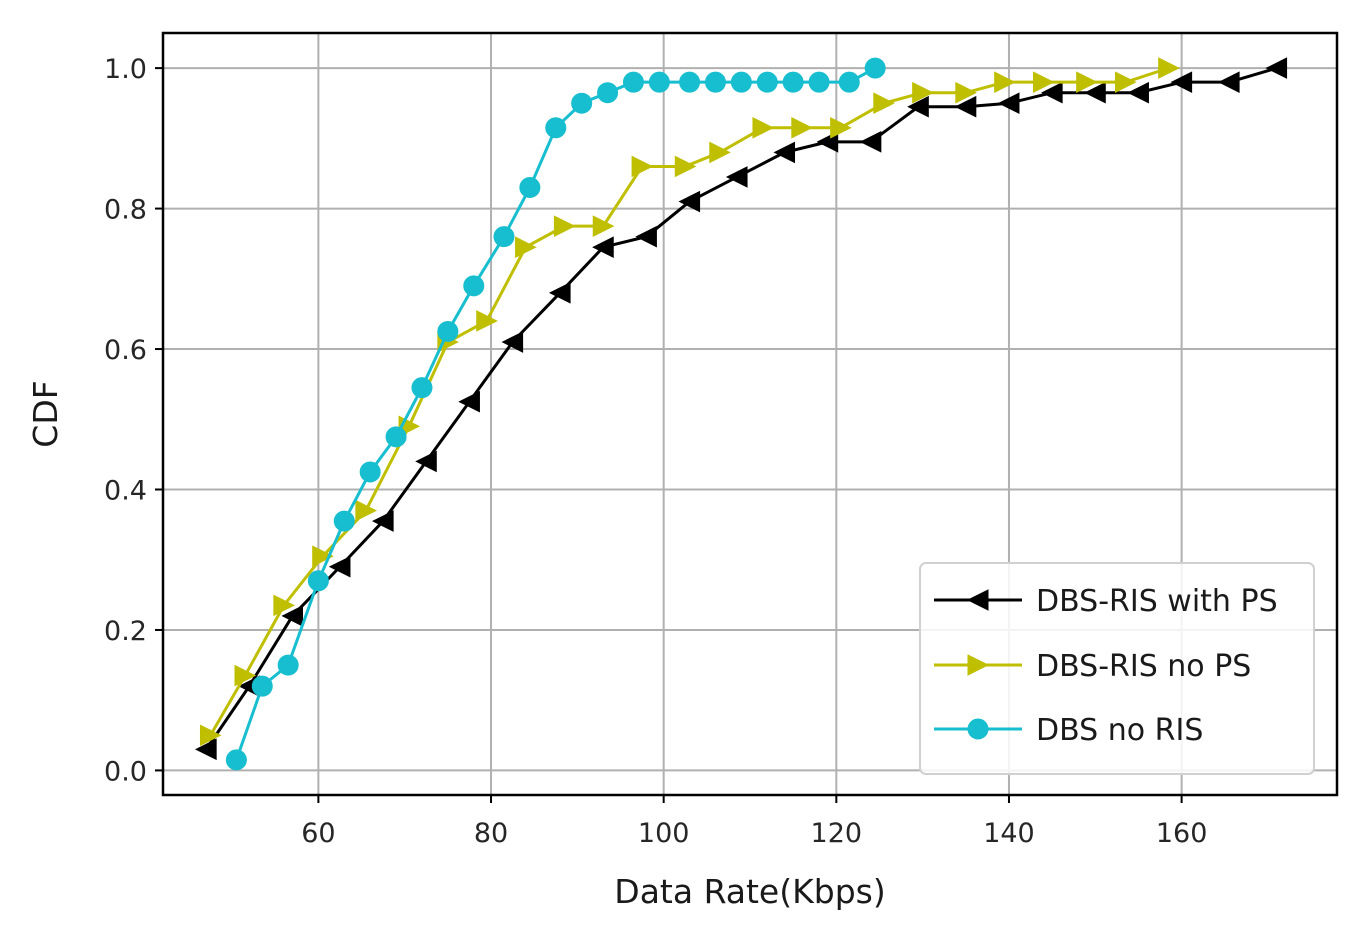 The width and height of the screenshot is (1355, 934). I want to click on legend-label: DBS no RIS, so click(1119, 730).